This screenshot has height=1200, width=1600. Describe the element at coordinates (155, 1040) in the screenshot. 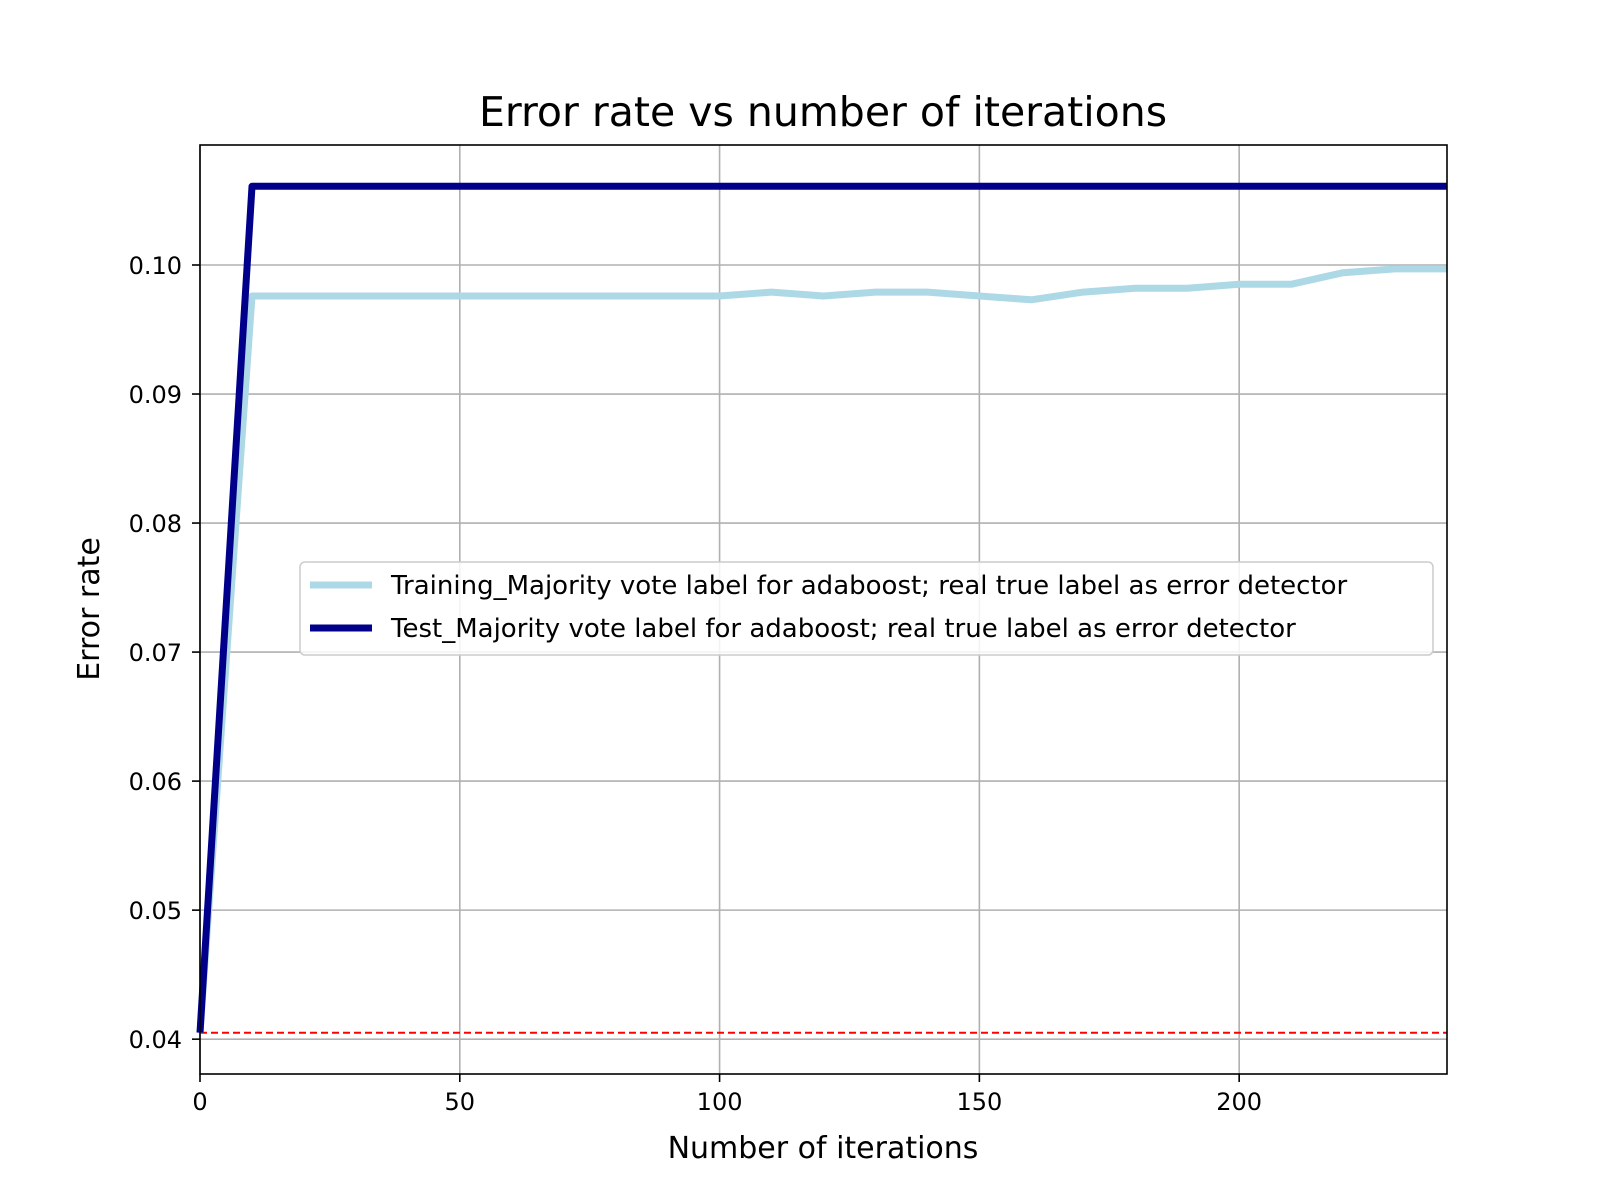

I see `y-tick-label: 0.04` at that location.